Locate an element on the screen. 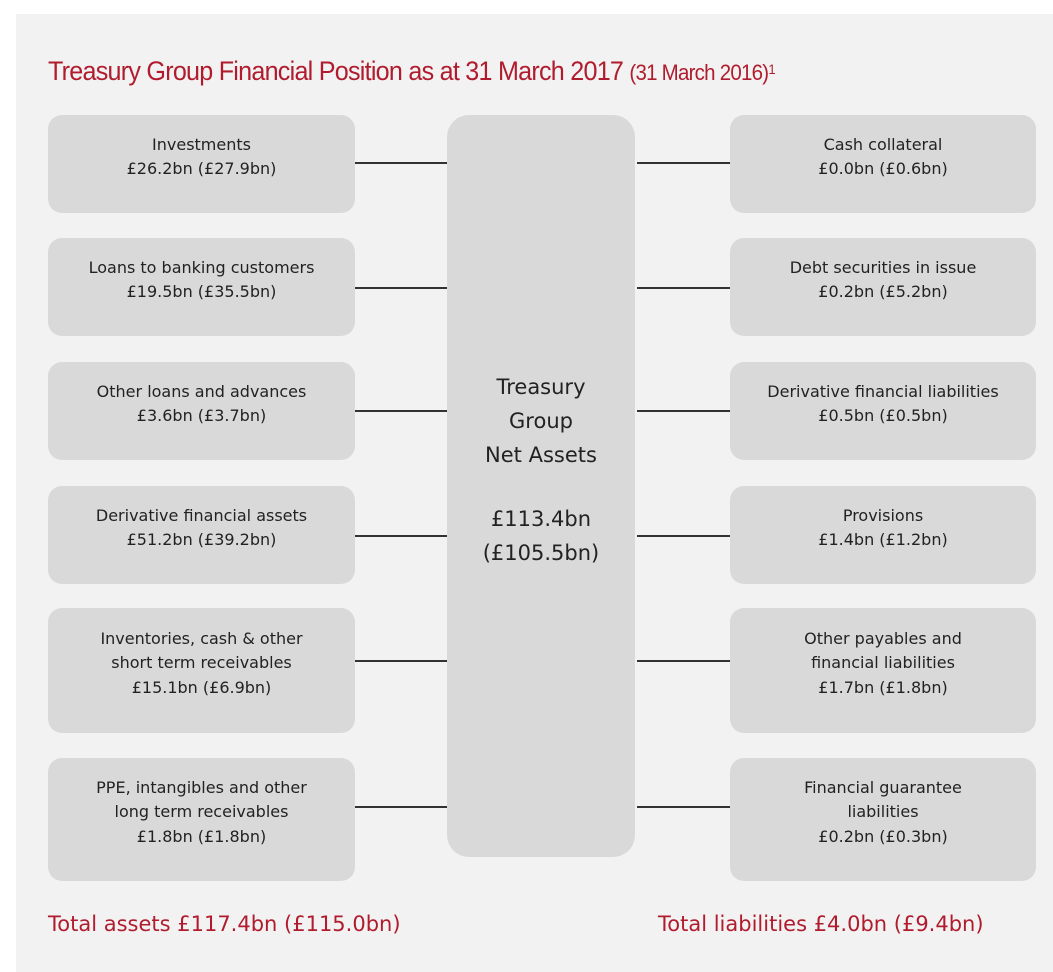 Image resolution: width=1053 pixels, height=972 pixels. box-line: £19.5bn (£35.5bn) is located at coordinates (201, 291).